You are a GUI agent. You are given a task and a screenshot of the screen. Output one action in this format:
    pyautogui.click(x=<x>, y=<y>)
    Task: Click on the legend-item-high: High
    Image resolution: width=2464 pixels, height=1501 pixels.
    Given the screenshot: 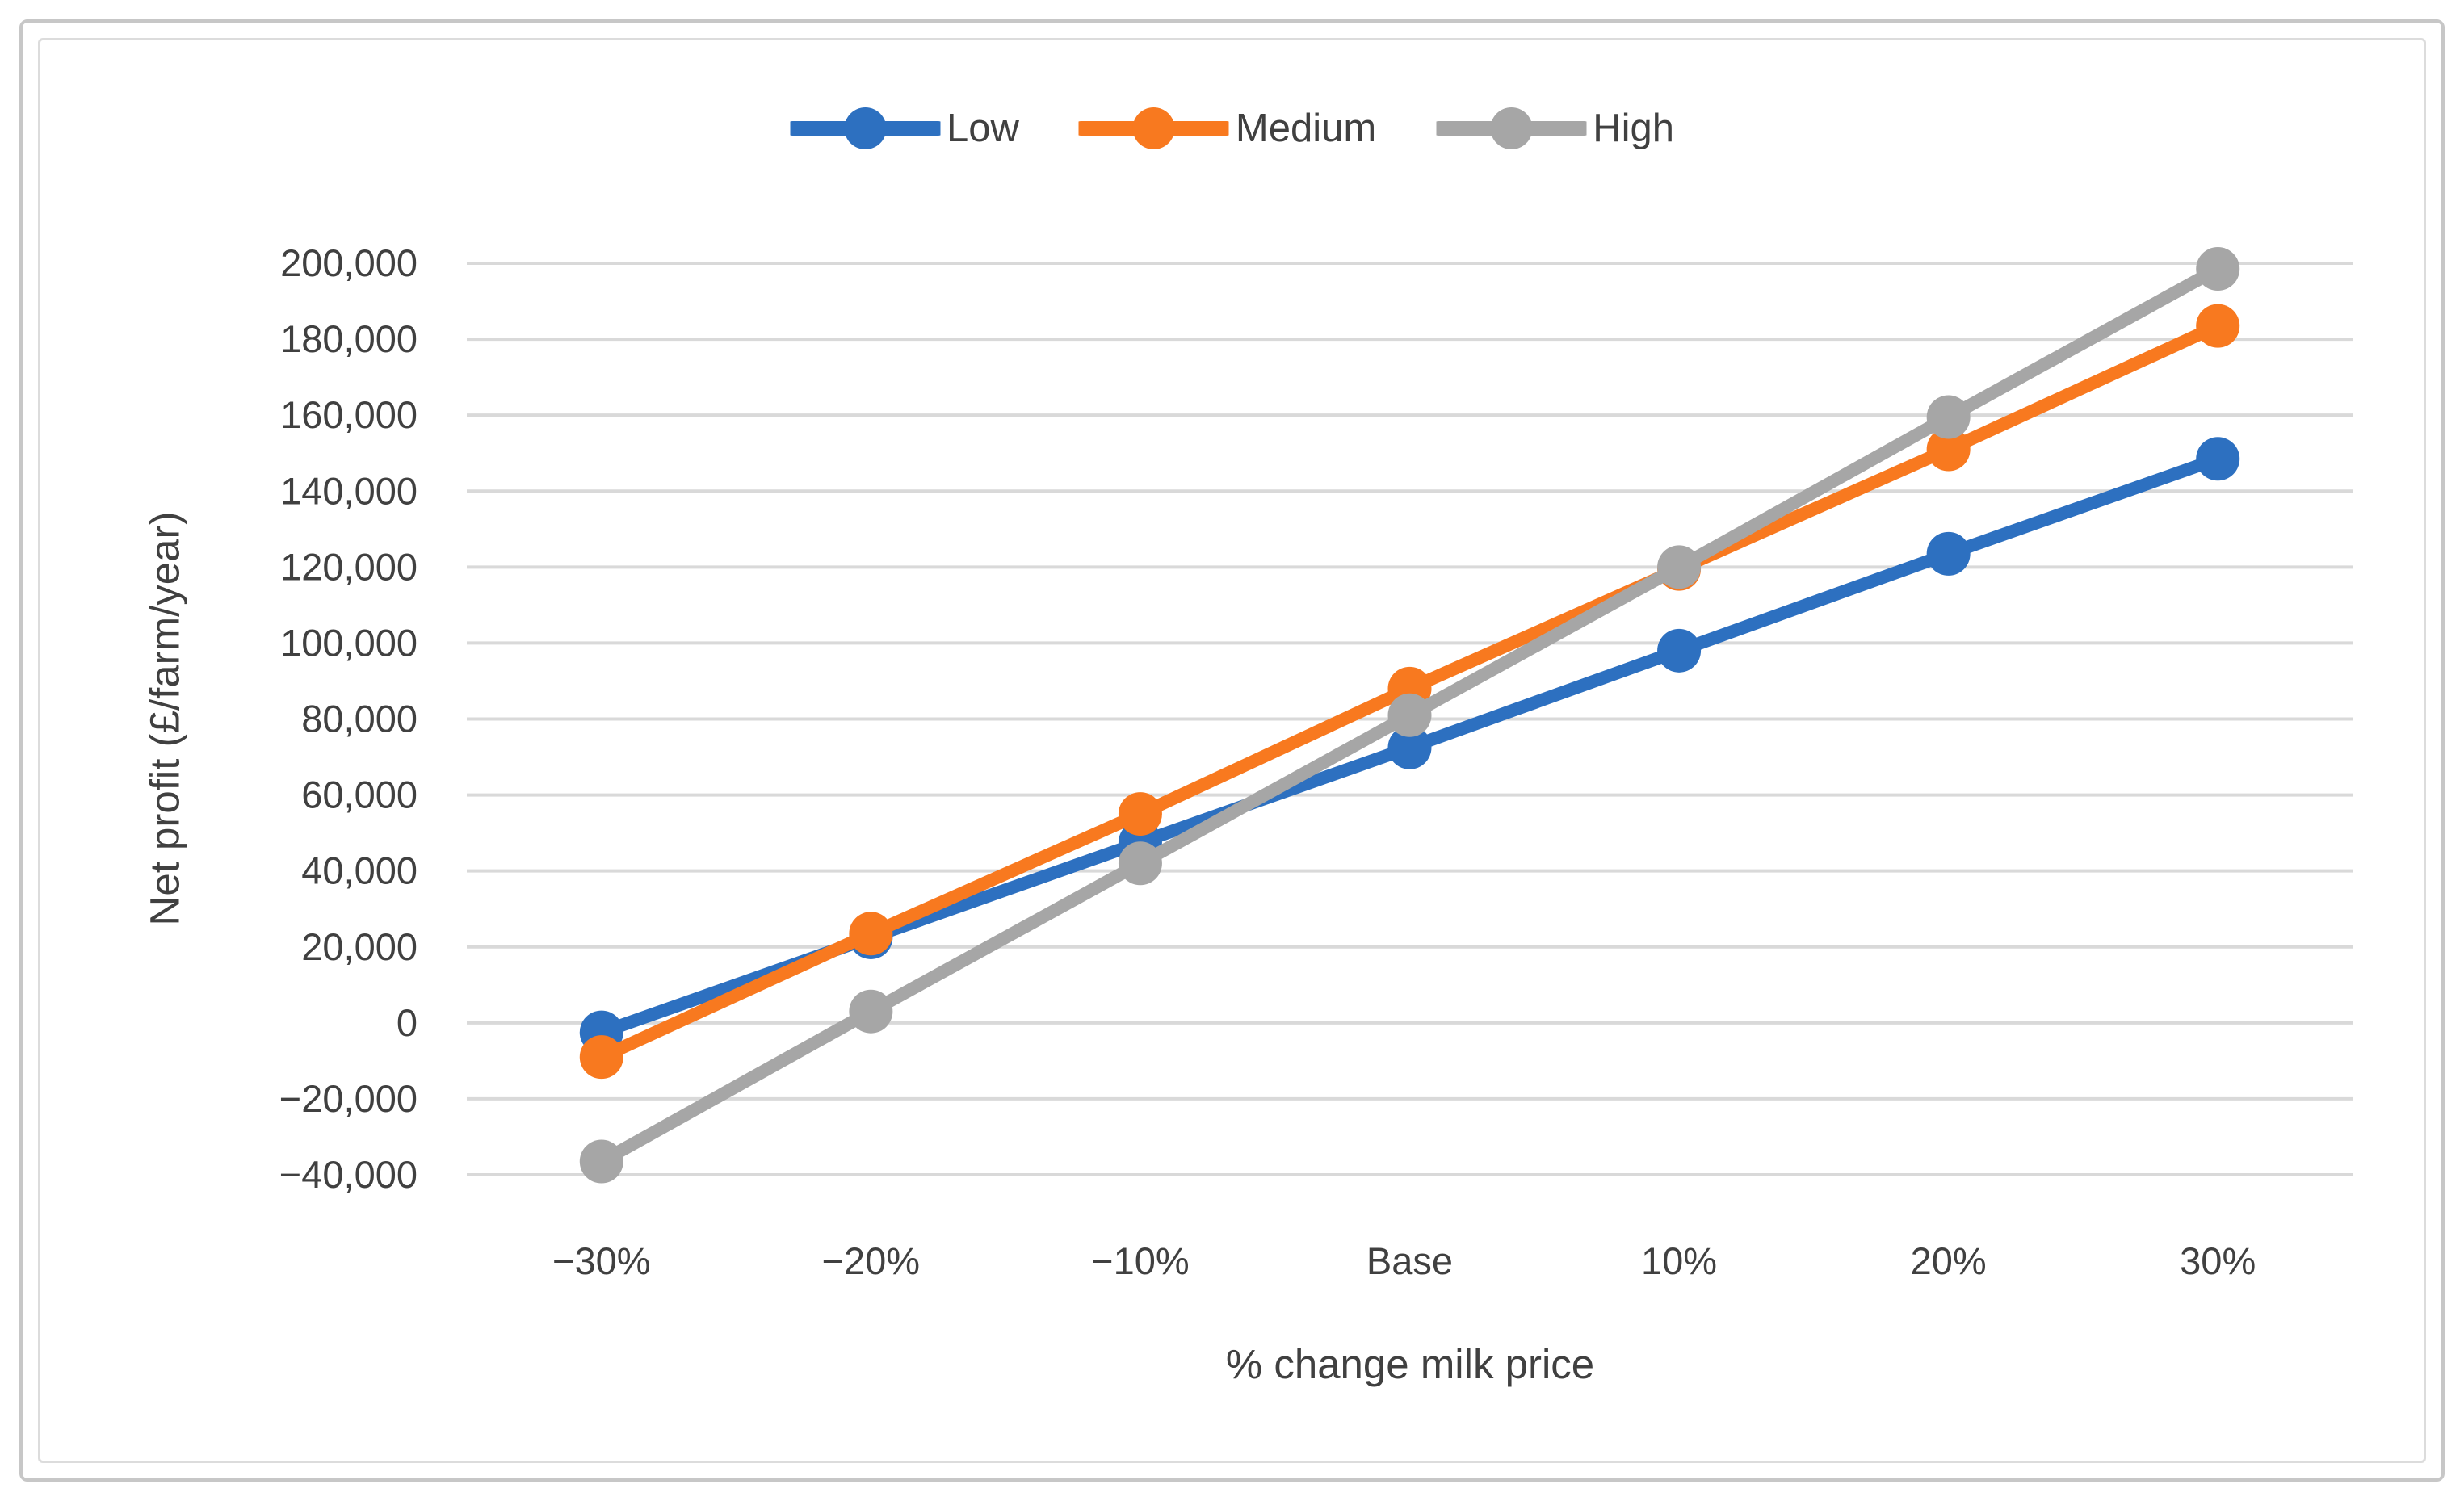 What is the action you would take?
    pyautogui.click(x=1555, y=128)
    